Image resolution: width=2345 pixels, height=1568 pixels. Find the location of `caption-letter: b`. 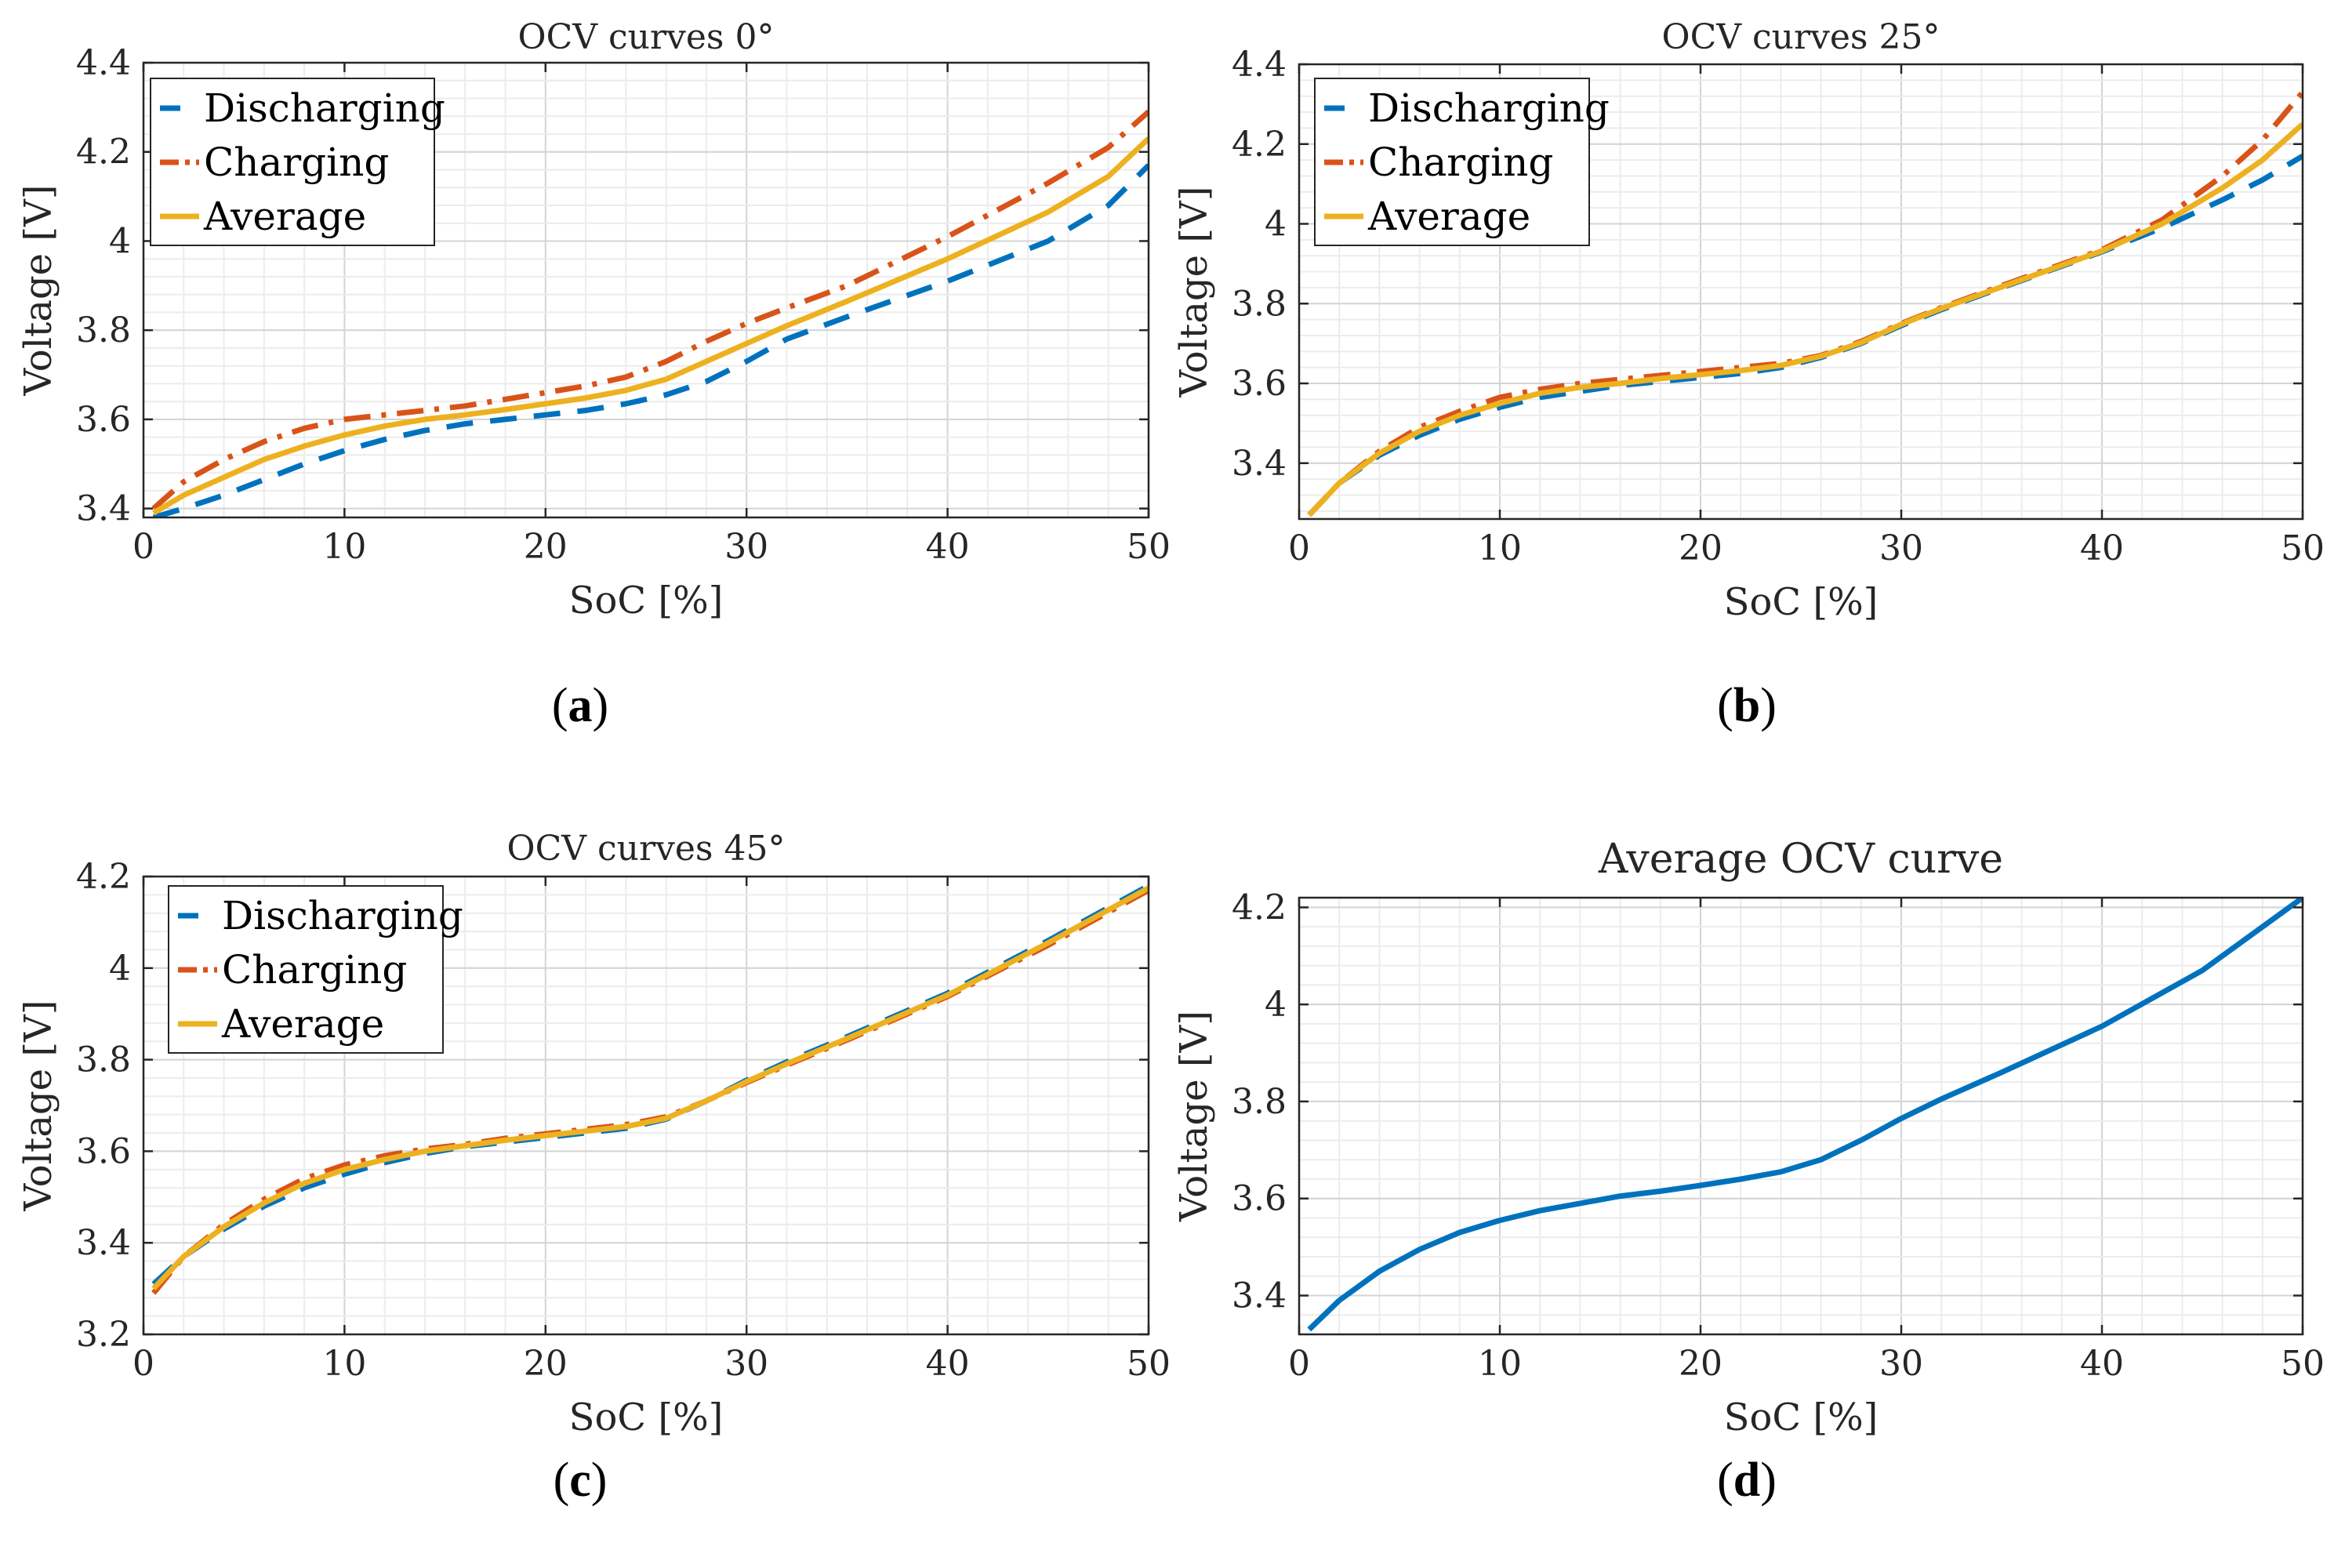

caption-letter: b is located at coordinates (1746, 705).